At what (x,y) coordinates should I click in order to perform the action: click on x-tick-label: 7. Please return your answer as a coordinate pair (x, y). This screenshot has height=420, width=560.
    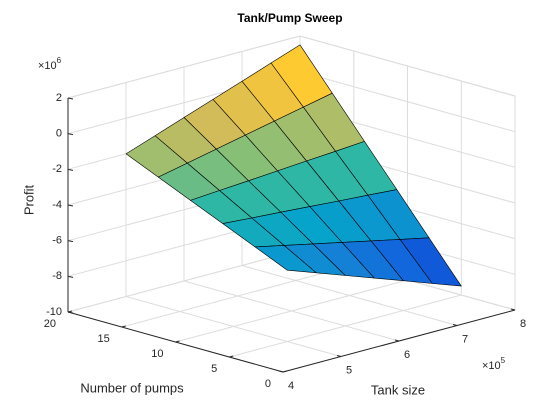
    Looking at the image, I should click on (465, 339).